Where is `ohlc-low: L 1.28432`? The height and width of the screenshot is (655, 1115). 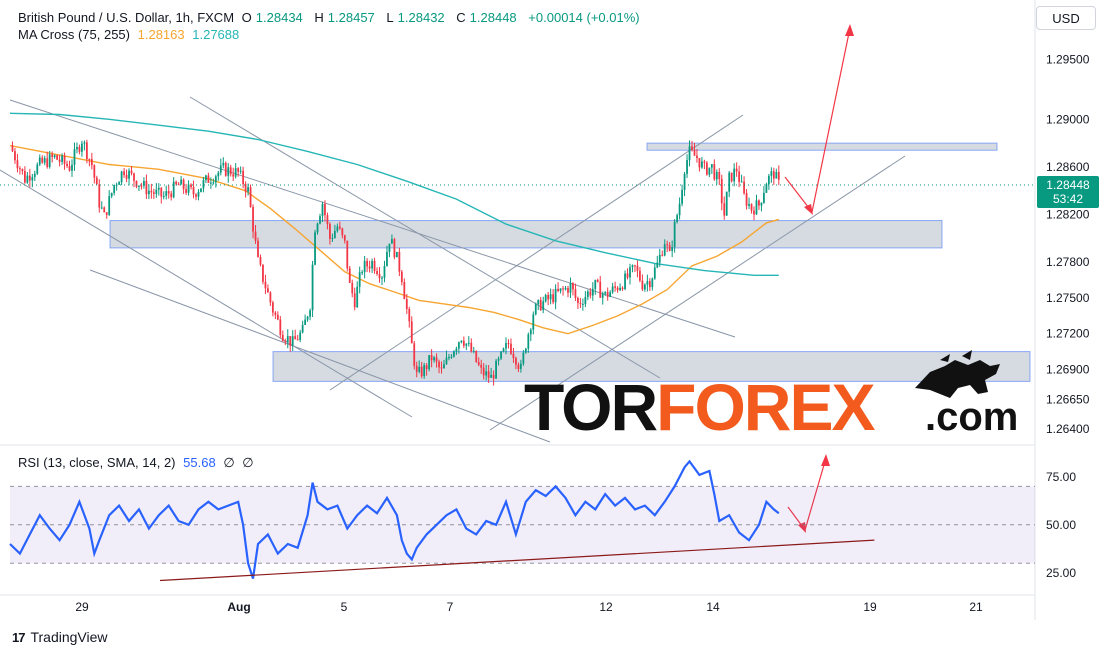
ohlc-low: L 1.28432 is located at coordinates (415, 17).